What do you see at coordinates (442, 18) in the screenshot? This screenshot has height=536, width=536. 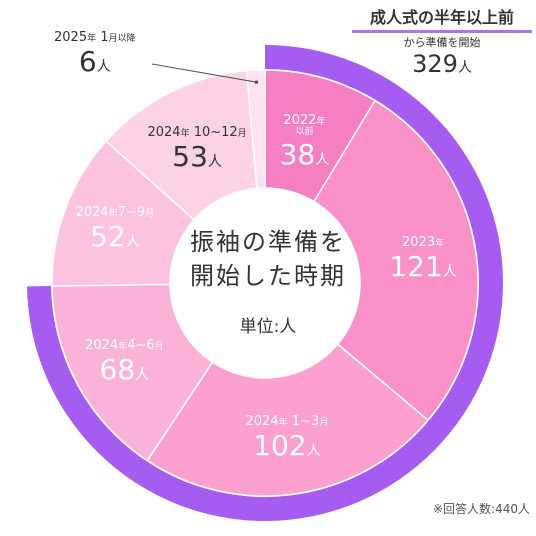 I see `callout-title: 成人式の半年以上前` at bounding box center [442, 18].